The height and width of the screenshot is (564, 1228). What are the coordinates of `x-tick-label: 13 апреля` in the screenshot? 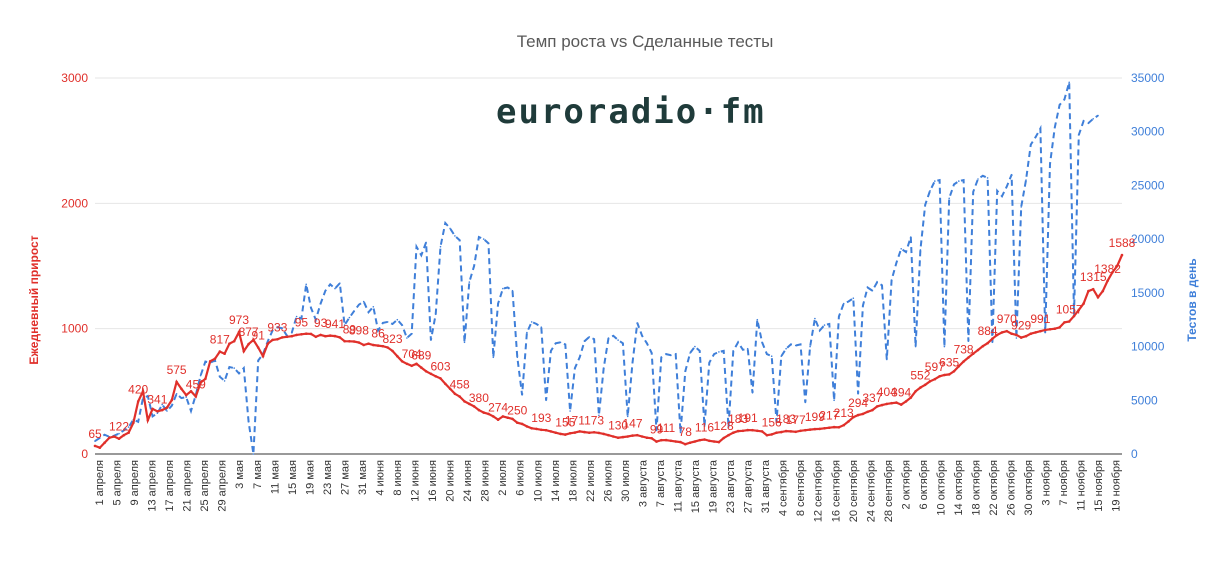 It's located at (153, 486).